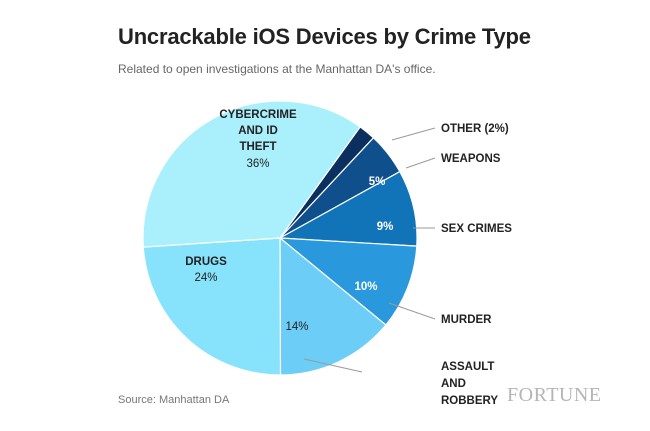 The height and width of the screenshot is (431, 650). I want to click on slice-value-sex-crimes: 9%, so click(385, 227).